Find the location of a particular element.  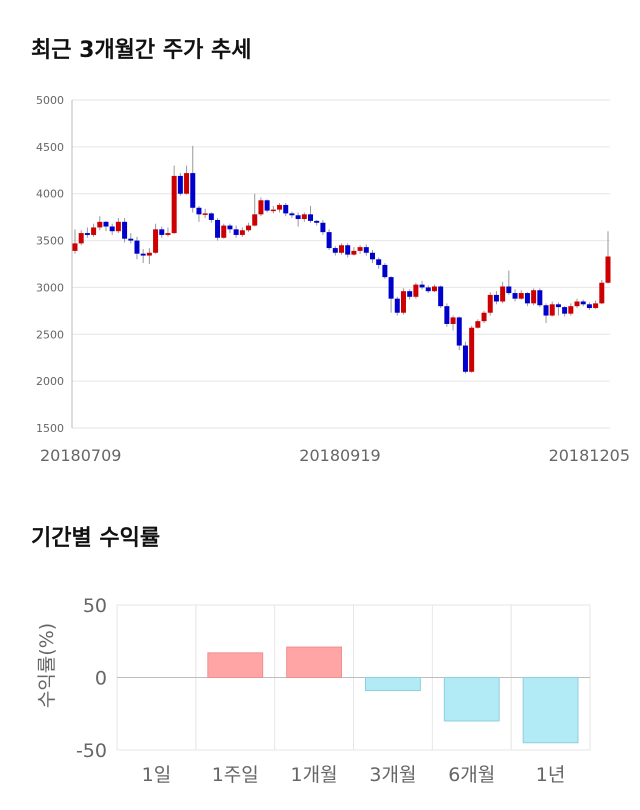

x-tick-label: 1일 is located at coordinates (157, 775).